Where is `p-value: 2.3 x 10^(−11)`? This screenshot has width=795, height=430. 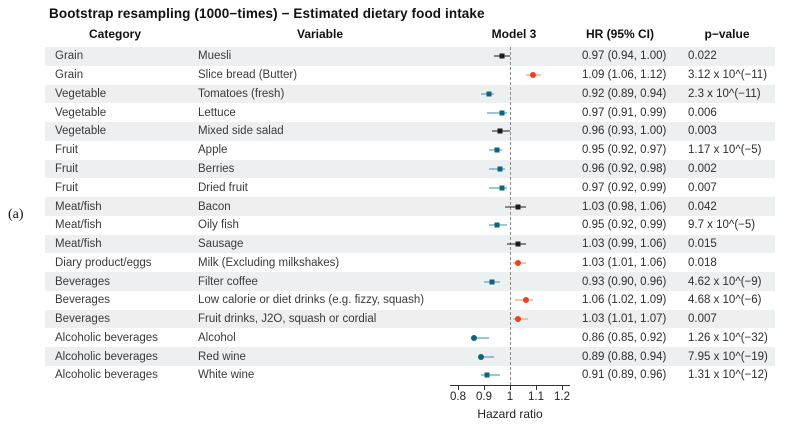 p-value: 2.3 x 10^(−11) is located at coordinates (724, 93).